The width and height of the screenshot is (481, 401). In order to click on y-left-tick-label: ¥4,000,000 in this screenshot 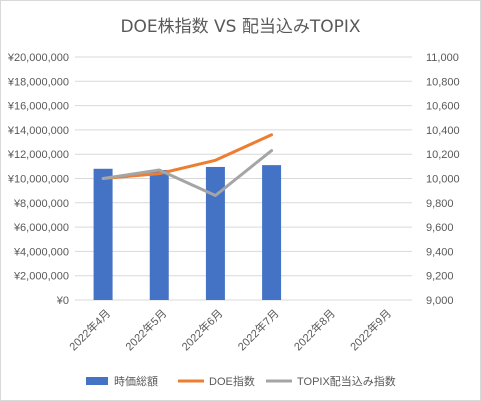, I will do `click(41, 252)`.